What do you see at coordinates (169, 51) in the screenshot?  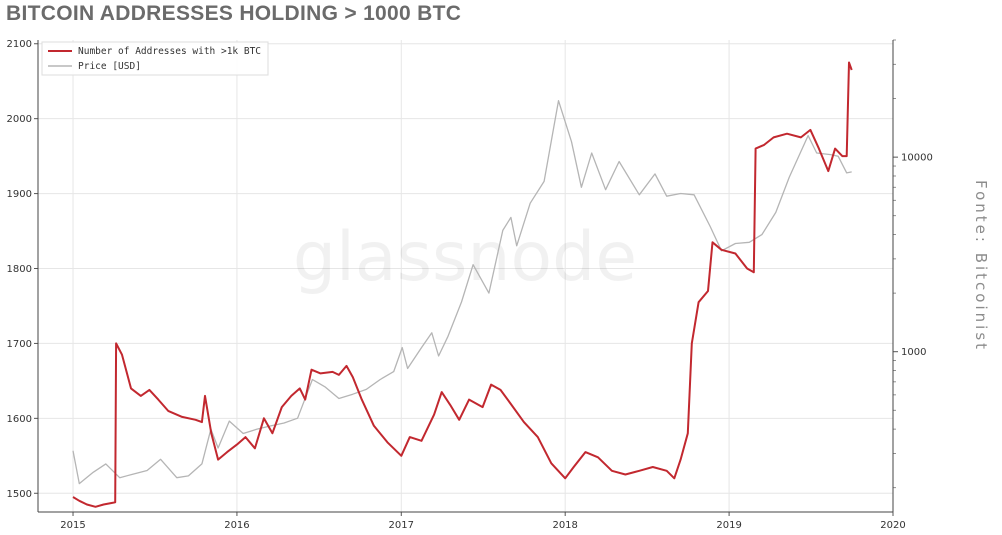 I see `legend-label-addresses: Number of Addresses with >1k BTC` at bounding box center [169, 51].